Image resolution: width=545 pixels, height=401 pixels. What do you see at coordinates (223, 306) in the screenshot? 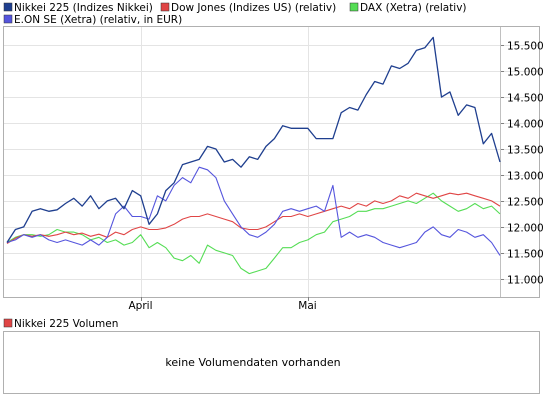
I see `x-axis: April Mai` at bounding box center [223, 306].